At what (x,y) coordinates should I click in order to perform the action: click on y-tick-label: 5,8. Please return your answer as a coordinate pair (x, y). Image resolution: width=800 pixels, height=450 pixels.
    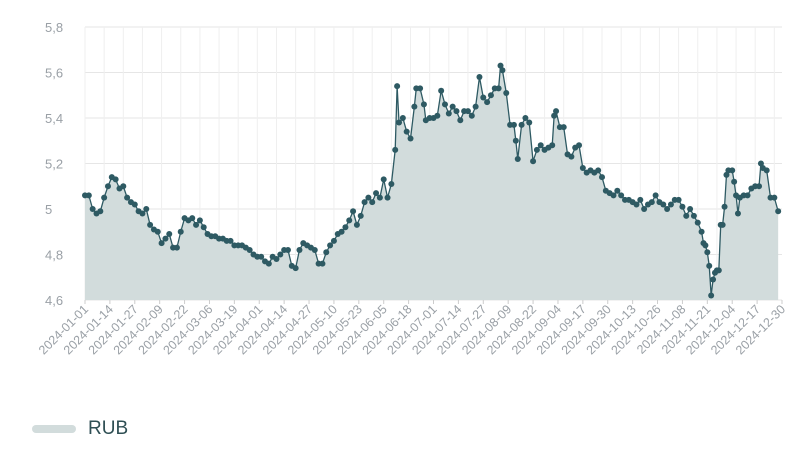
    Looking at the image, I should click on (54, 27).